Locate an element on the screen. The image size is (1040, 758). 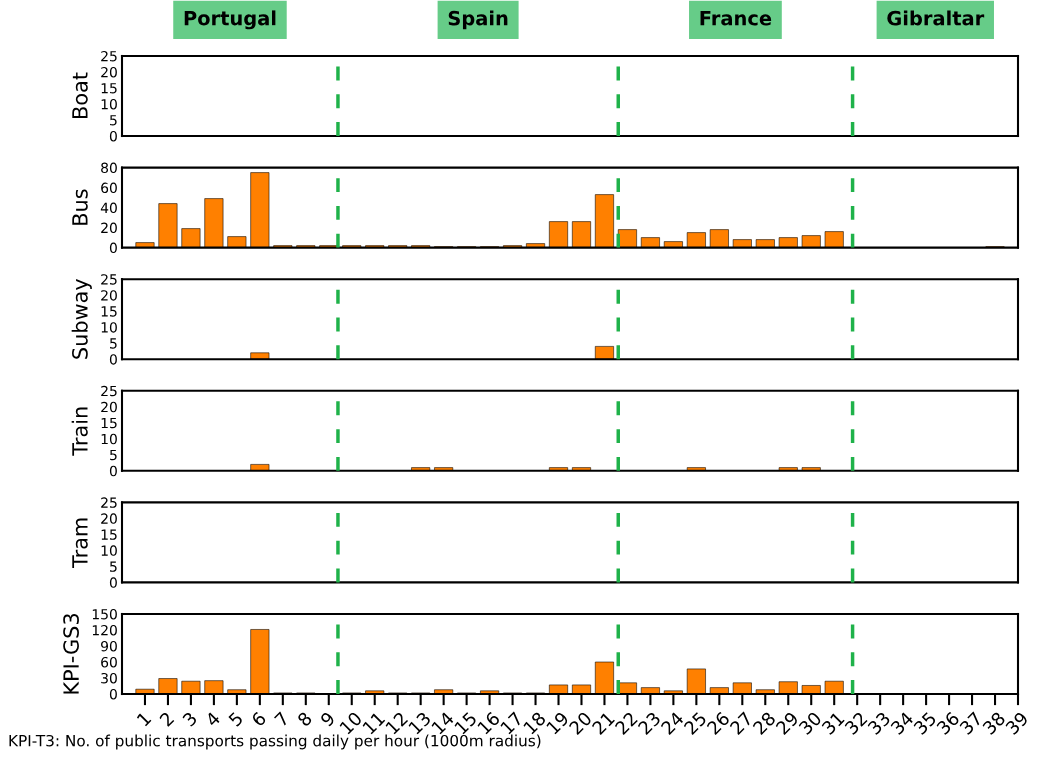
x-tick-label: 7 is located at coordinates (282, 719).